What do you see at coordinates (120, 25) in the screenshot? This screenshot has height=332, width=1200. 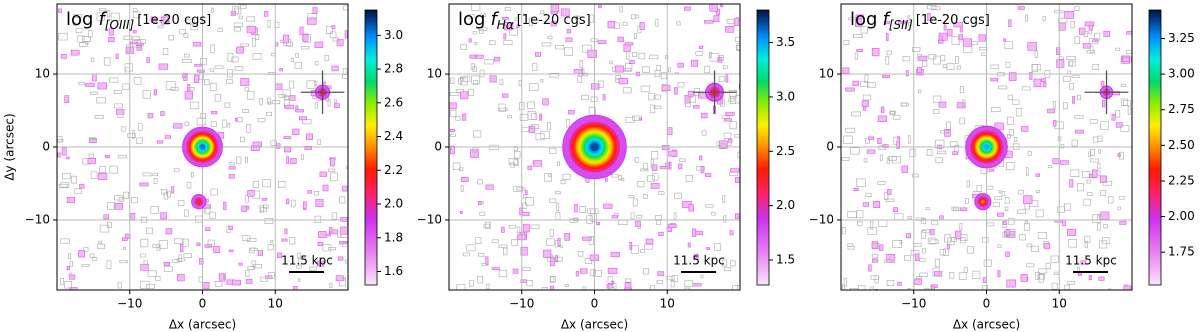 I see `title-subscript: [OIII]` at bounding box center [120, 25].